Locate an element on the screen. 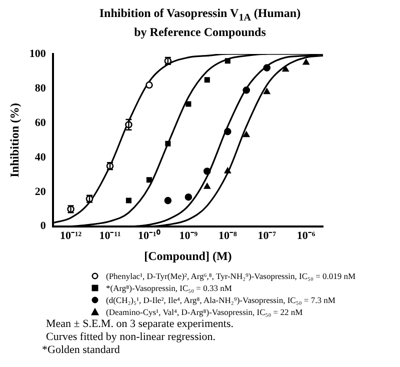 This screenshot has width=400, height=367. y-tick-label: 20 is located at coordinates (40, 192).